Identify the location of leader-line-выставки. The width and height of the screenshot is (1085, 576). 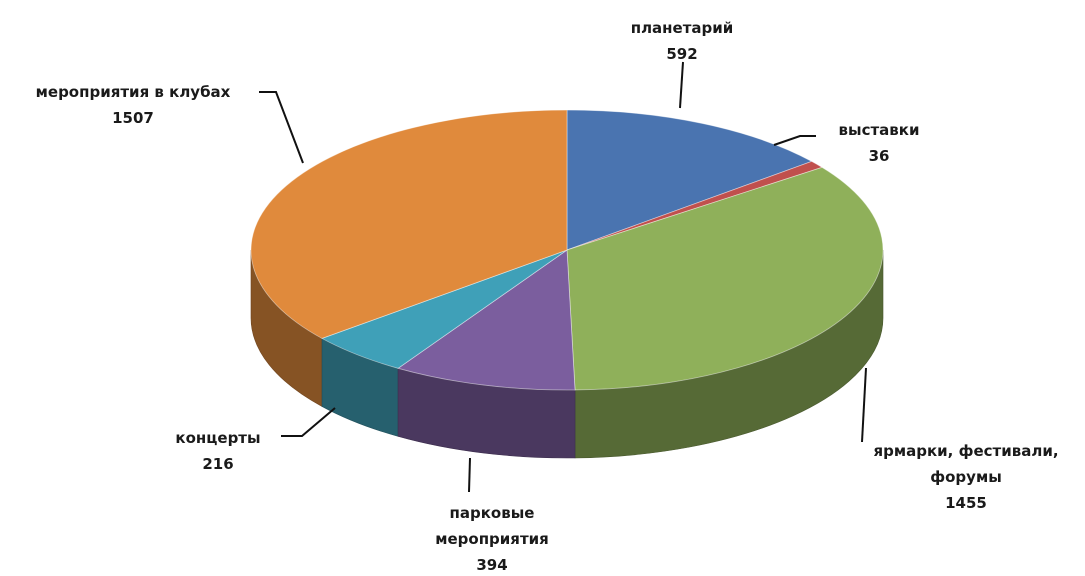
(794, 140).